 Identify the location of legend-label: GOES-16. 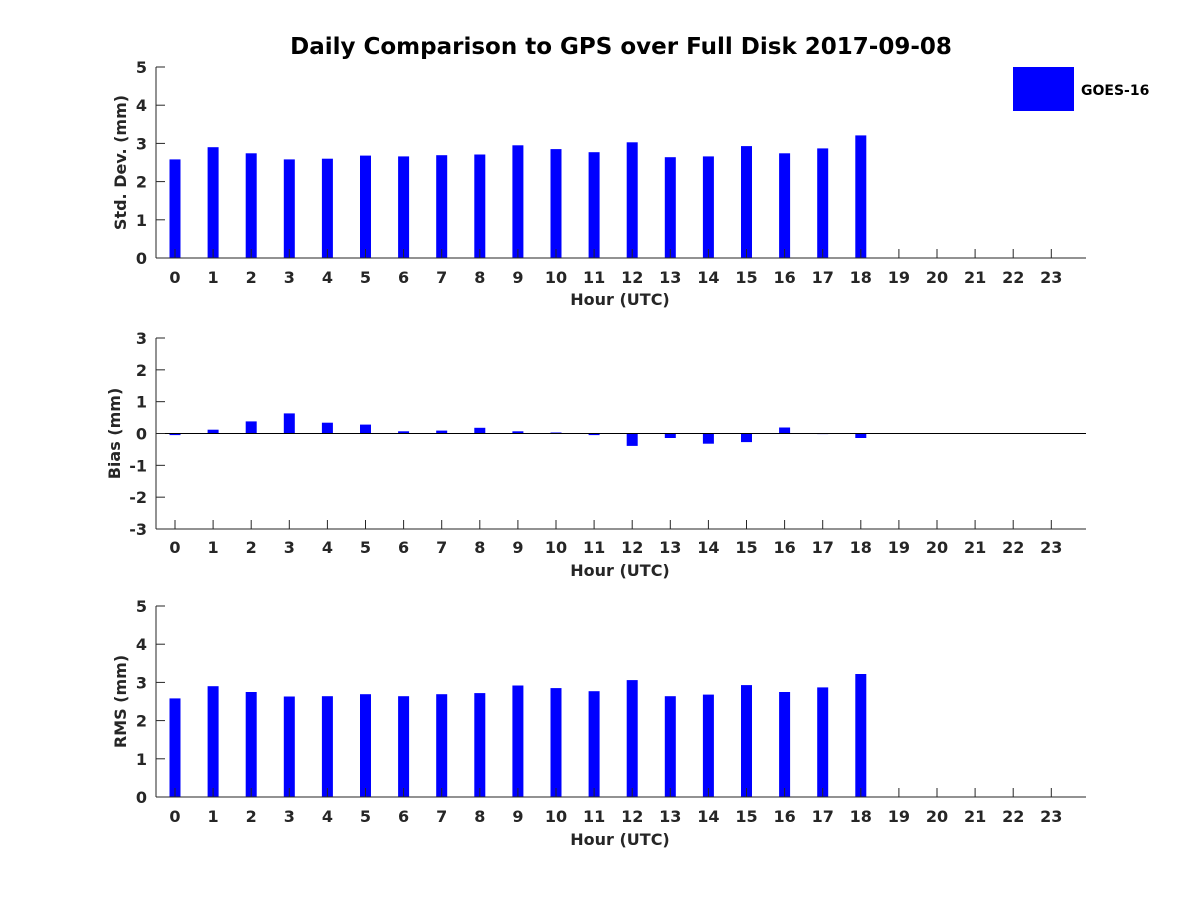
(1115, 91).